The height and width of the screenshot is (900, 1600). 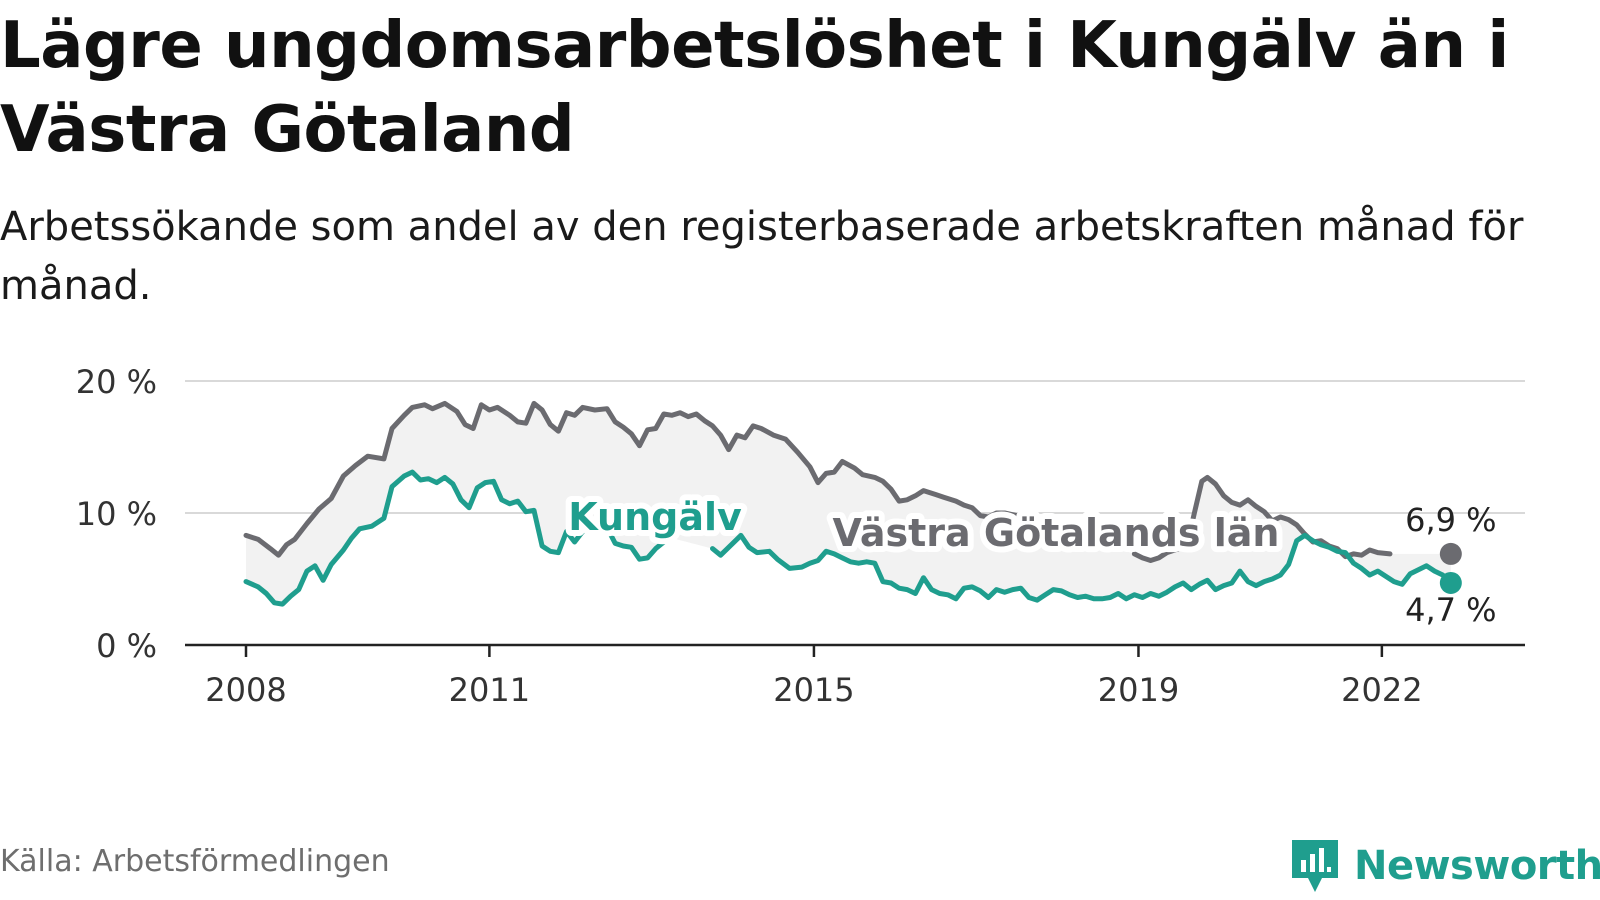 I want to click on y-tick-label: 20 %, so click(x=116, y=382).